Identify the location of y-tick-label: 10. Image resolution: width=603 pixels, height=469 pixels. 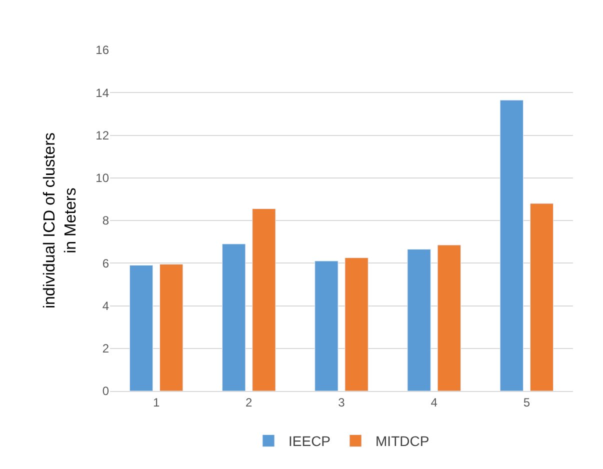
(103, 178).